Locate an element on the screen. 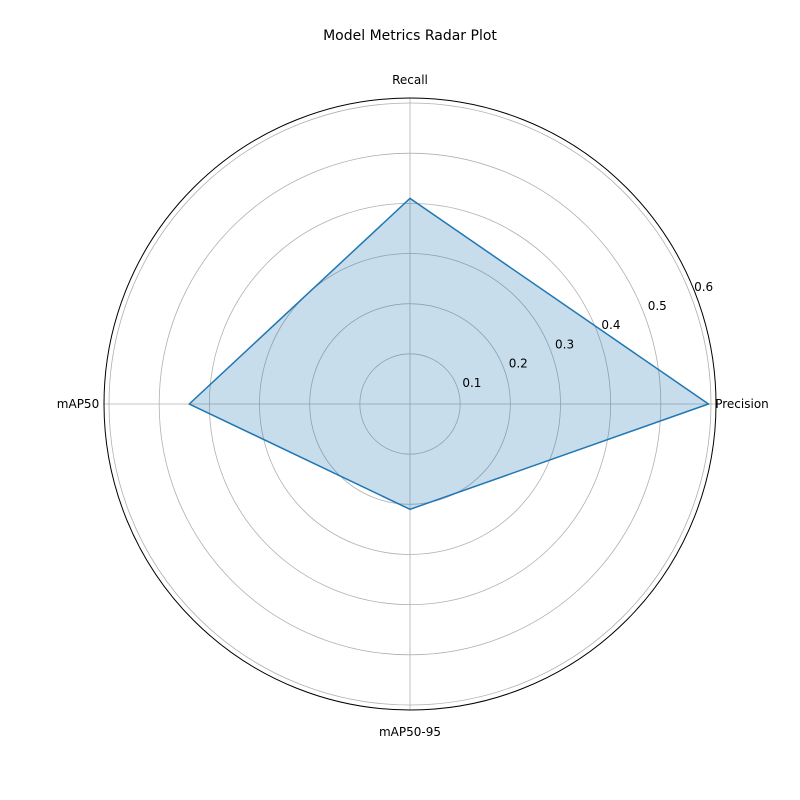 The height and width of the screenshot is (800, 800). rtick-label-1: 0.2 is located at coordinates (518, 364).